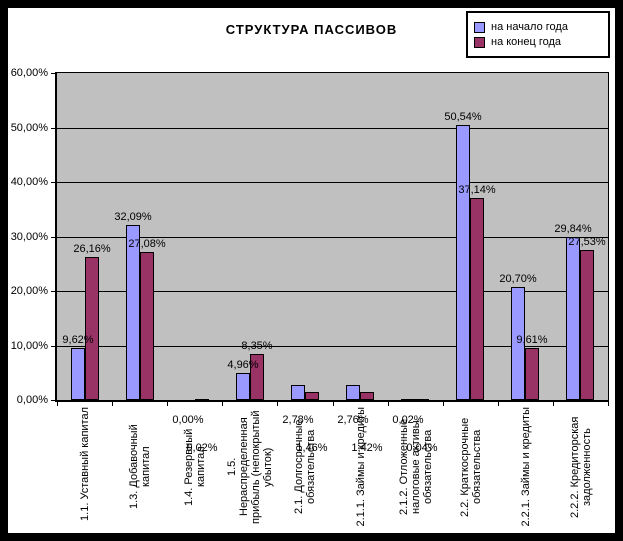  What do you see at coordinates (587, 242) in the screenshot?
I see `bar-label: 27,53%` at bounding box center [587, 242].